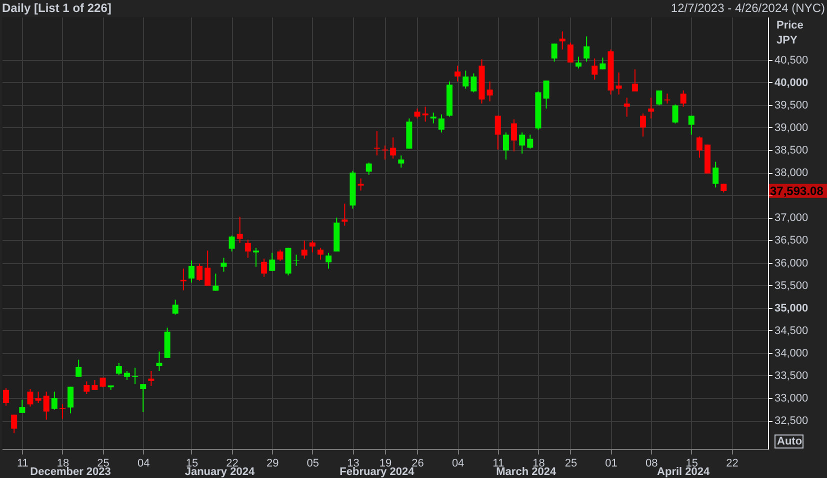 This screenshot has width=827, height=478. Describe the element at coordinates (22, 464) in the screenshot. I see `x-tick-label: 11` at that location.